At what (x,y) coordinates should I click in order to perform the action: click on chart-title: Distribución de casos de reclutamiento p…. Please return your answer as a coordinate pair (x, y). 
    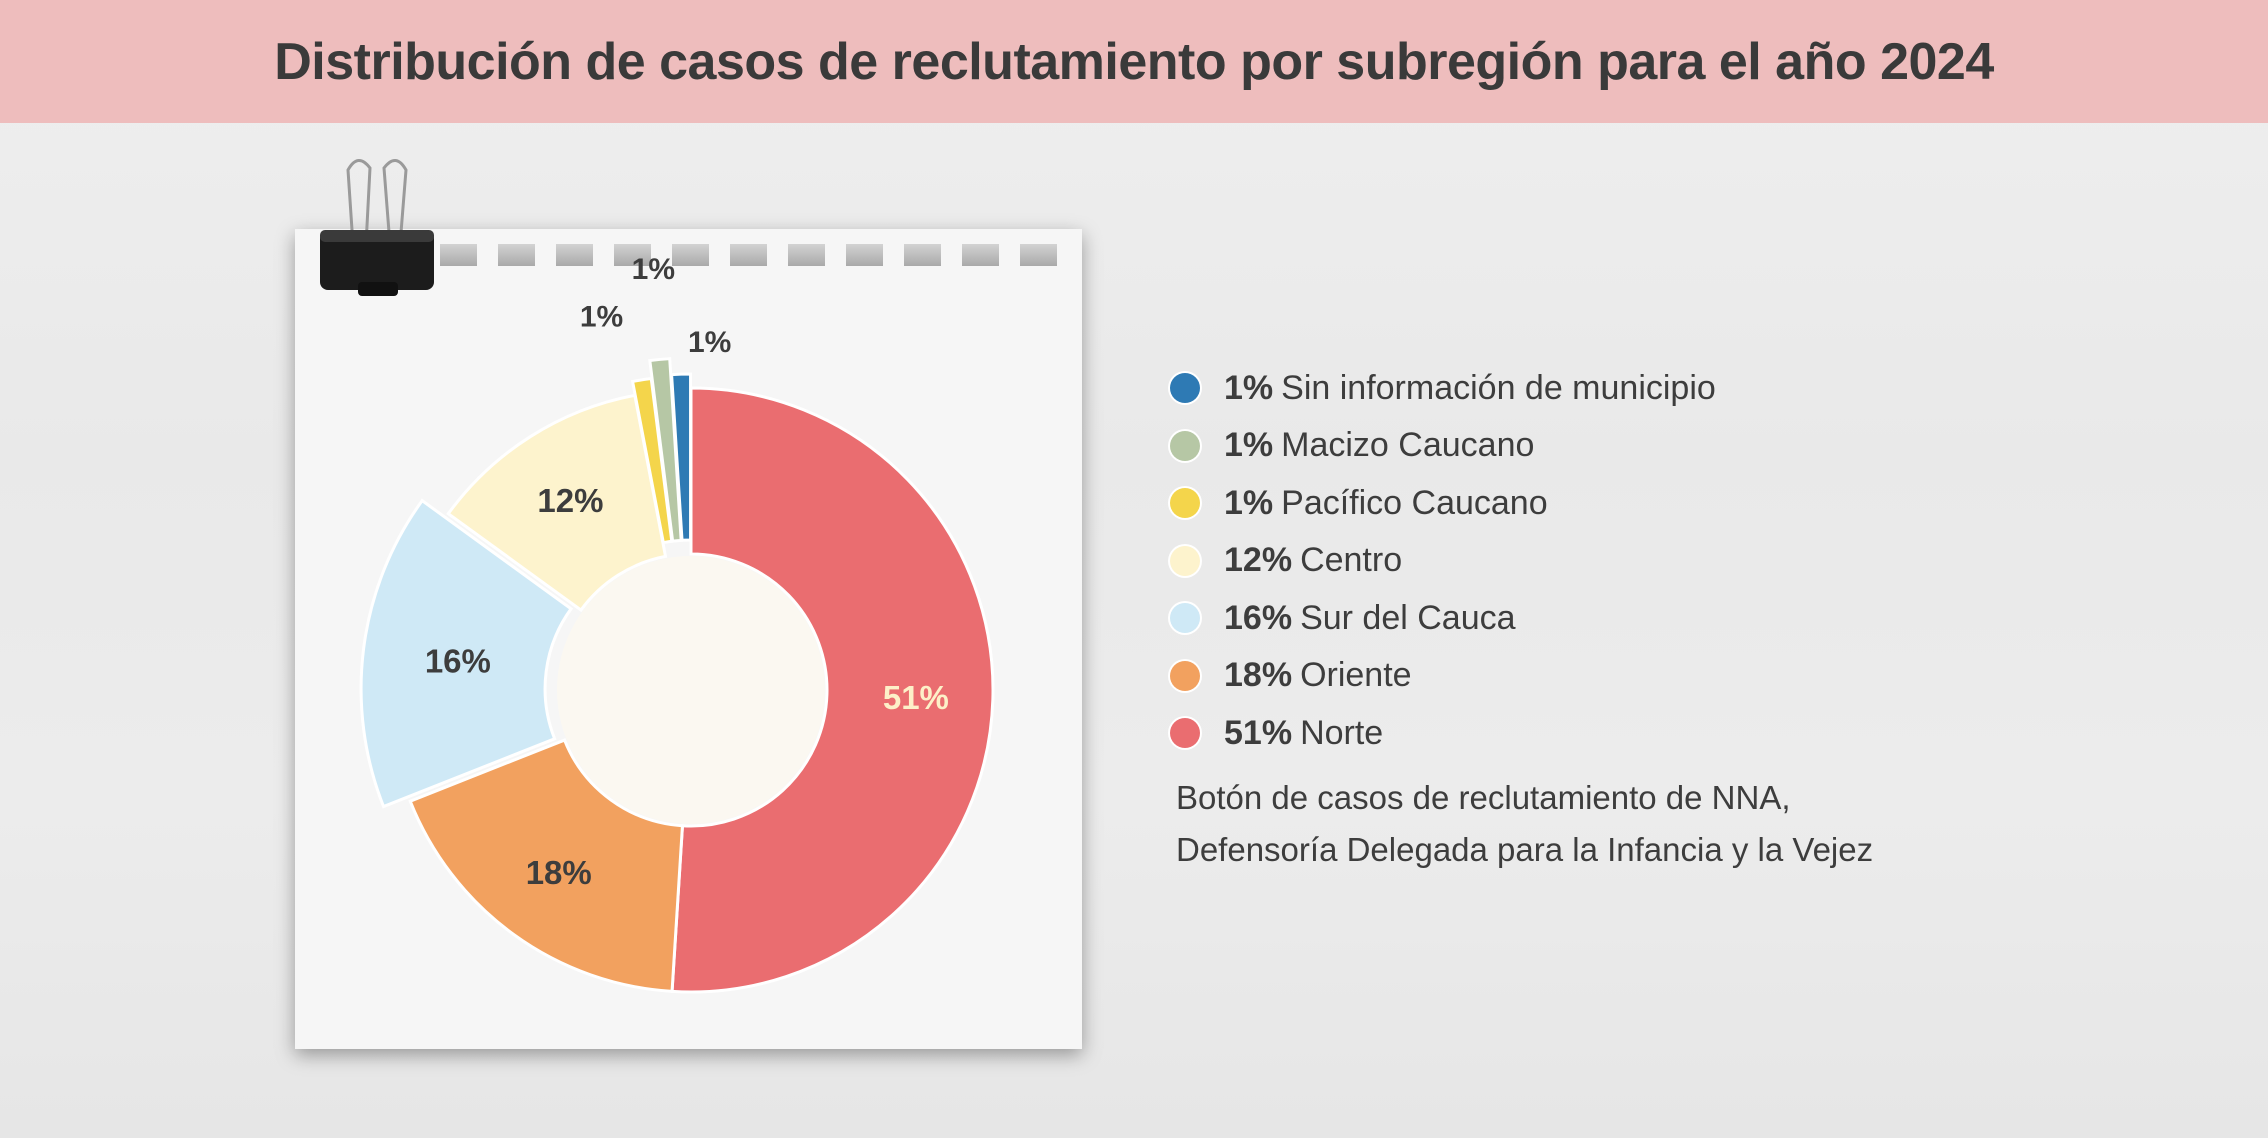
    Looking at the image, I should click on (1134, 61).